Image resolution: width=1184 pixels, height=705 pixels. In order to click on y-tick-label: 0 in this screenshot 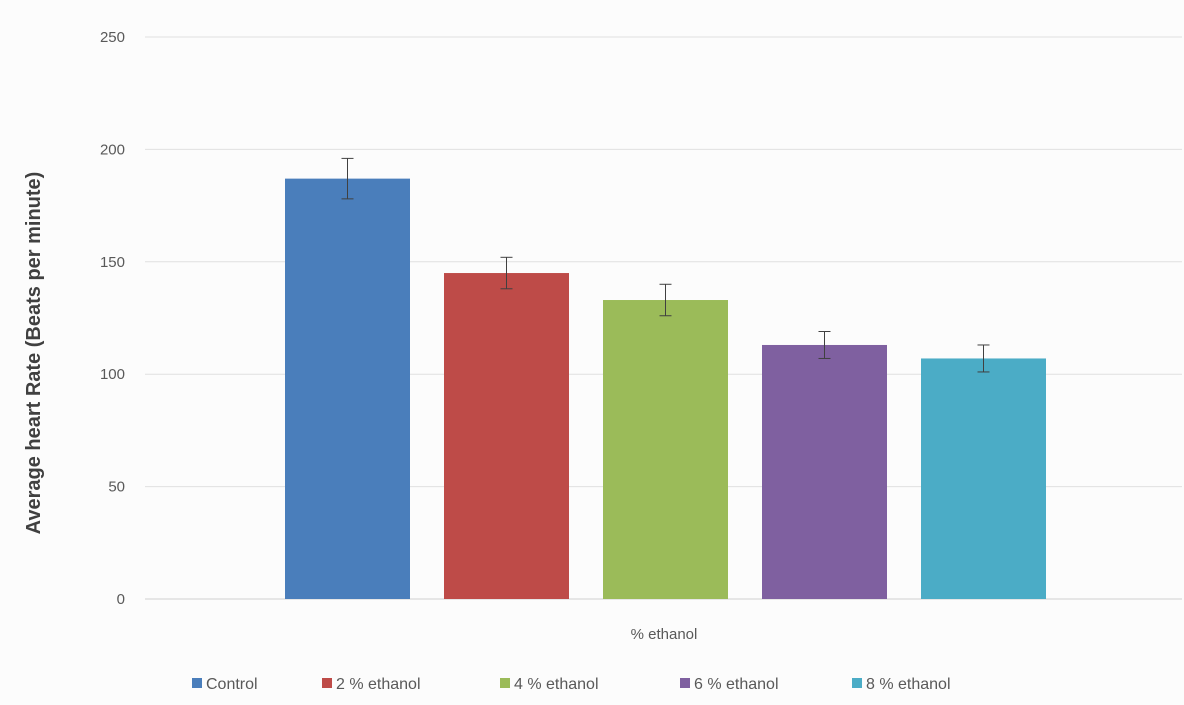, I will do `click(121, 599)`.